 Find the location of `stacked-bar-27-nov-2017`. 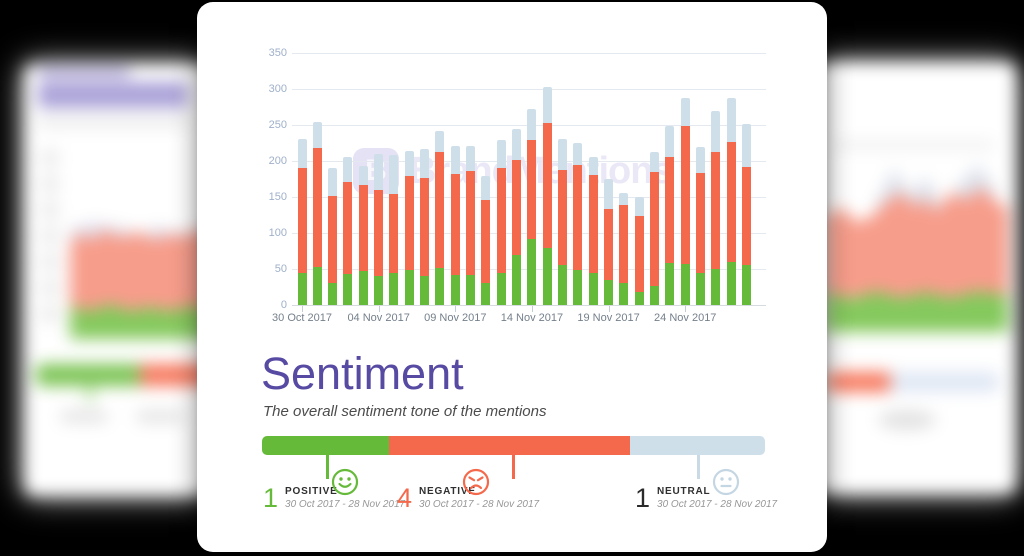

stacked-bar-27-nov-2017 is located at coordinates (731, 201).